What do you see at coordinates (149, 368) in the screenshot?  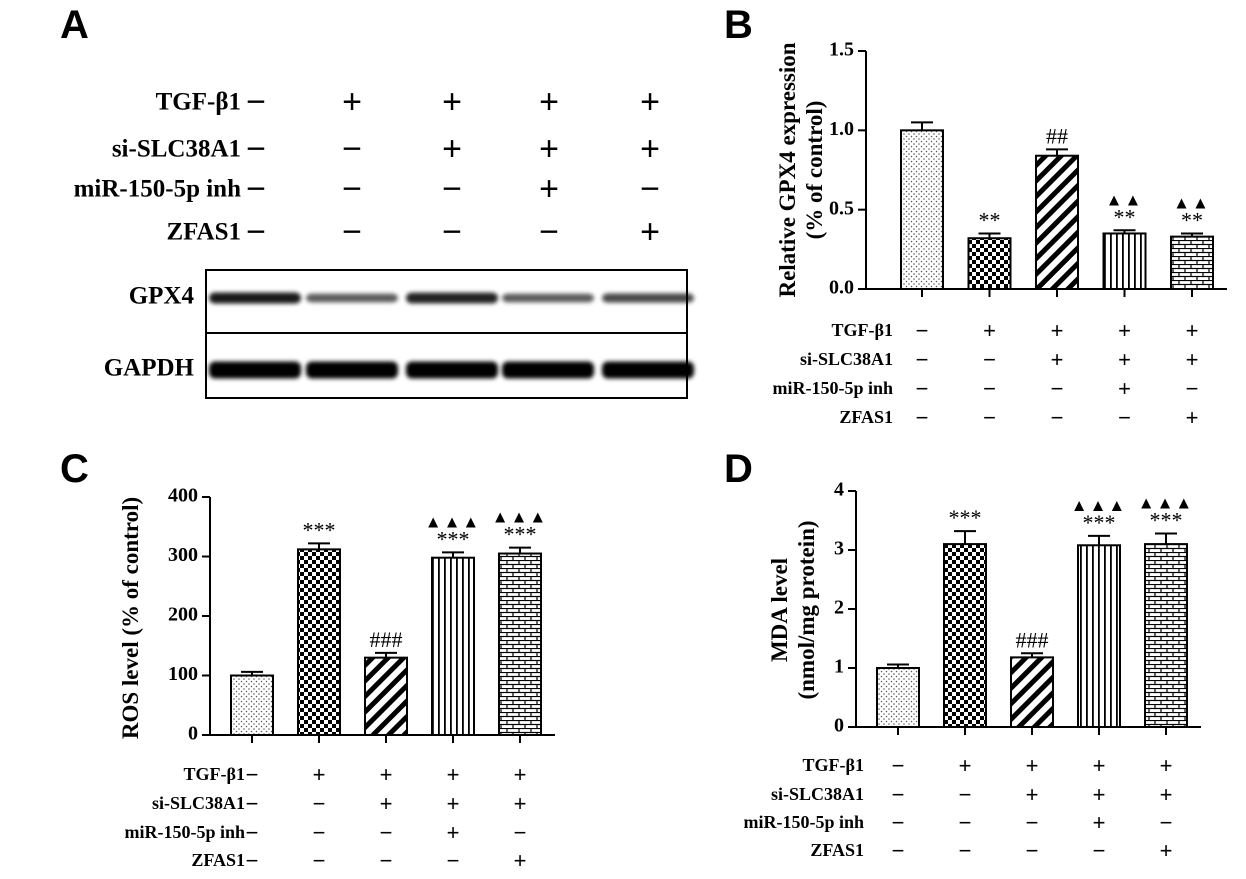 I see `blot-label: GAPDH` at bounding box center [149, 368].